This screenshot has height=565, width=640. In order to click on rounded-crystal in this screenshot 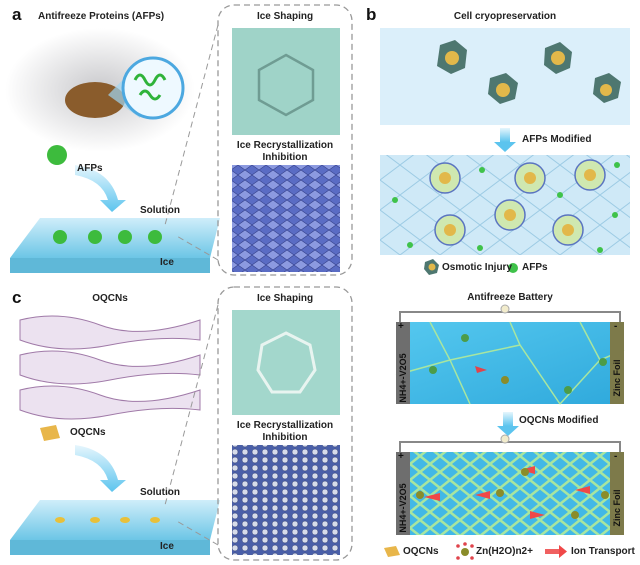, I will do `click(286, 362)`.